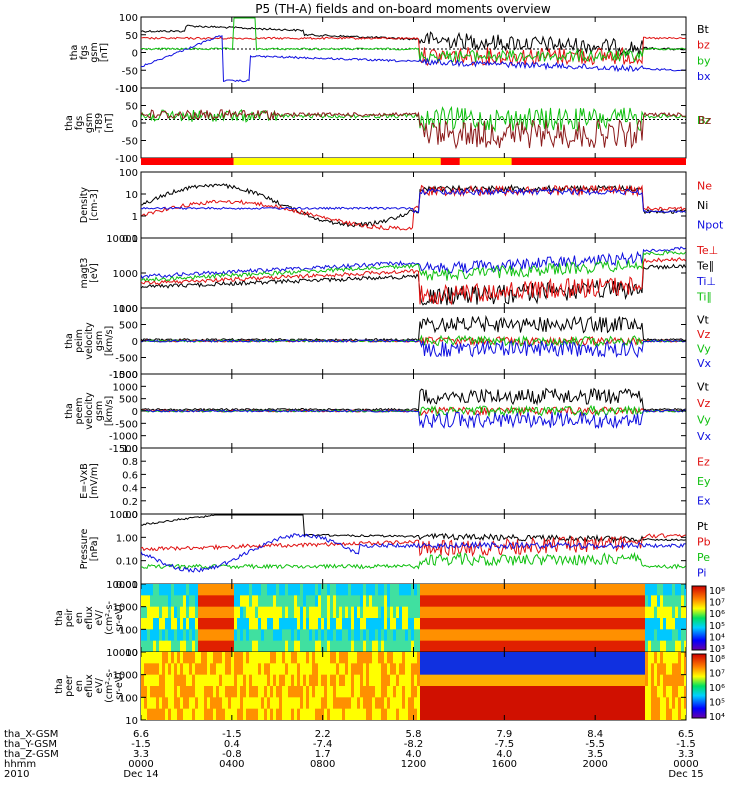 This screenshot has width=750, height=800. Describe the element at coordinates (89, 411) in the screenshot. I see `y-axis-label-line: velocity` at that location.